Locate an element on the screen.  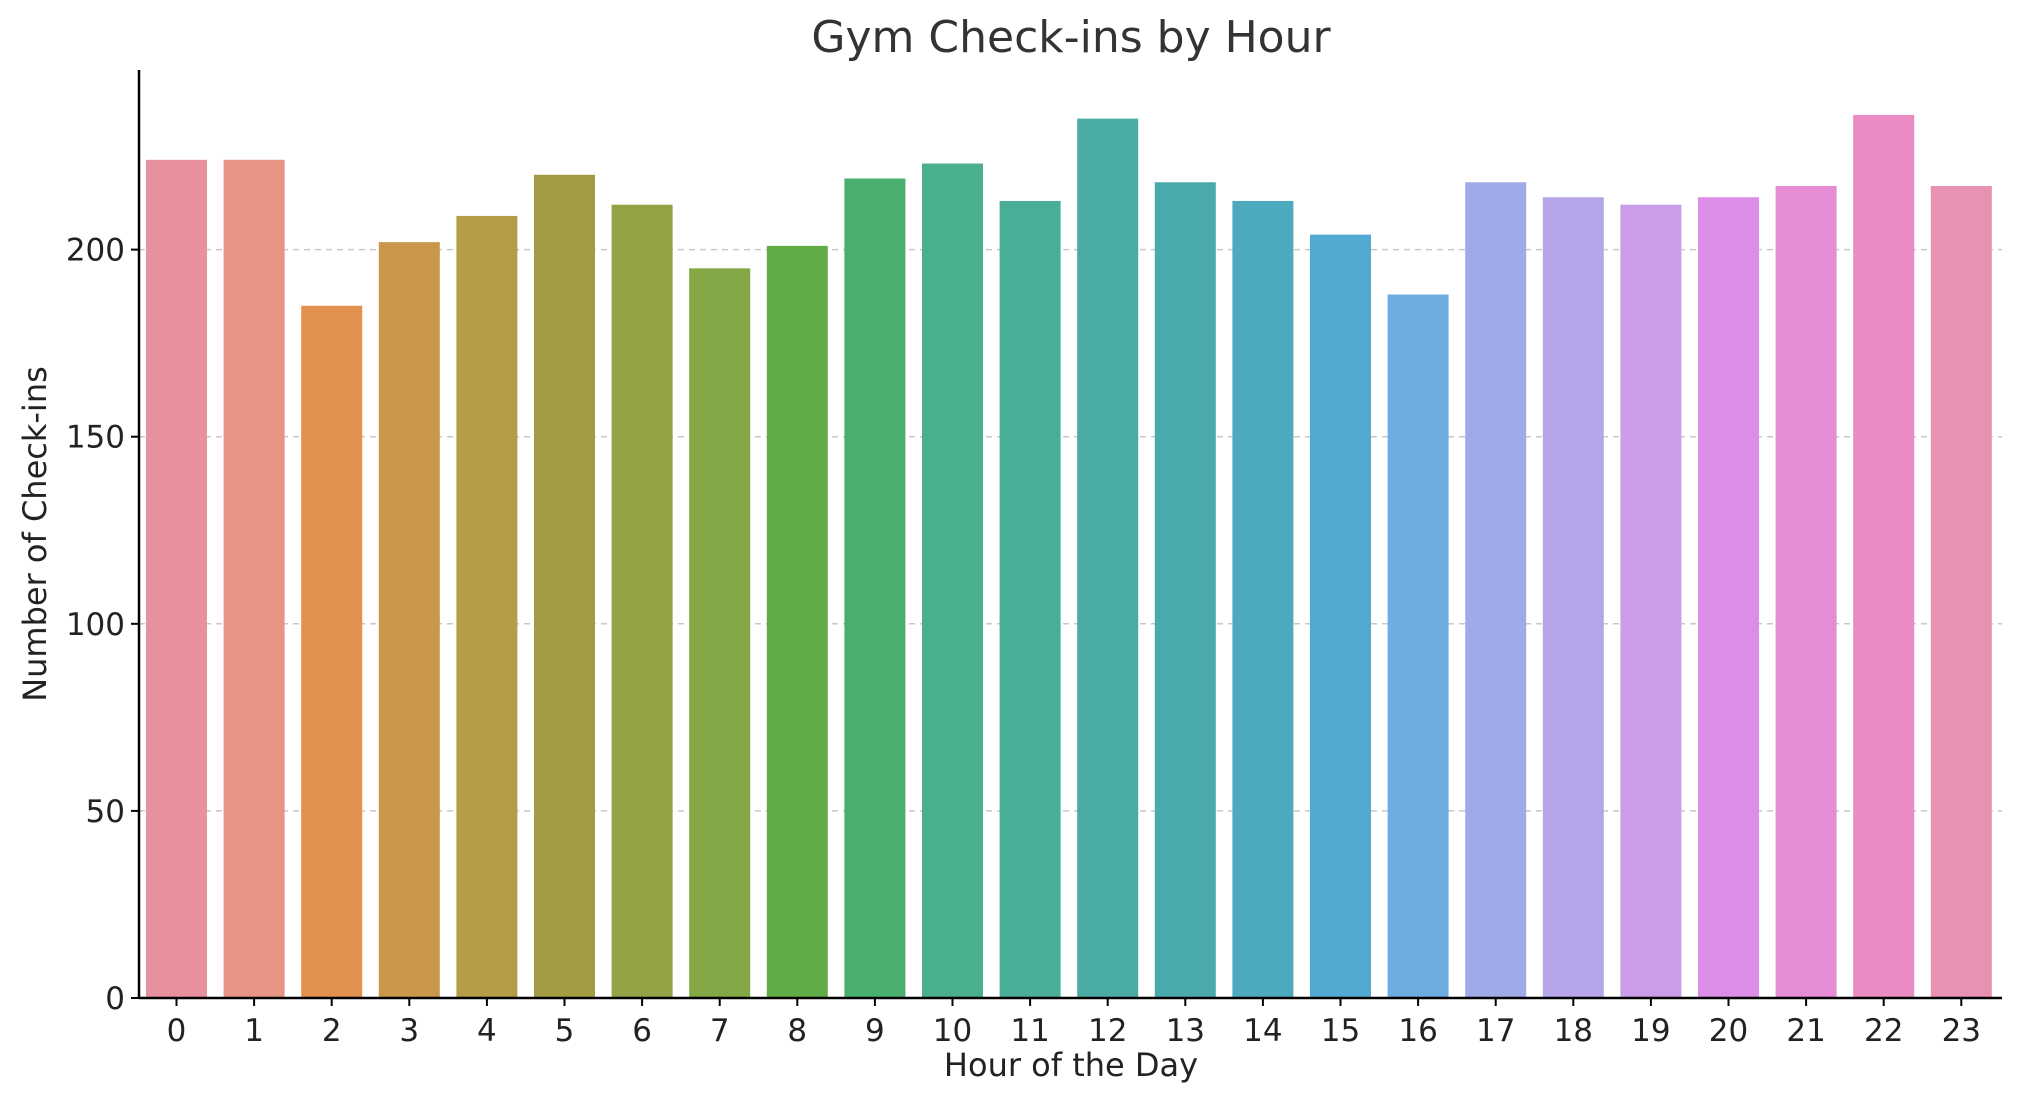
y-tick-label: 150 is located at coordinates (95, 438).